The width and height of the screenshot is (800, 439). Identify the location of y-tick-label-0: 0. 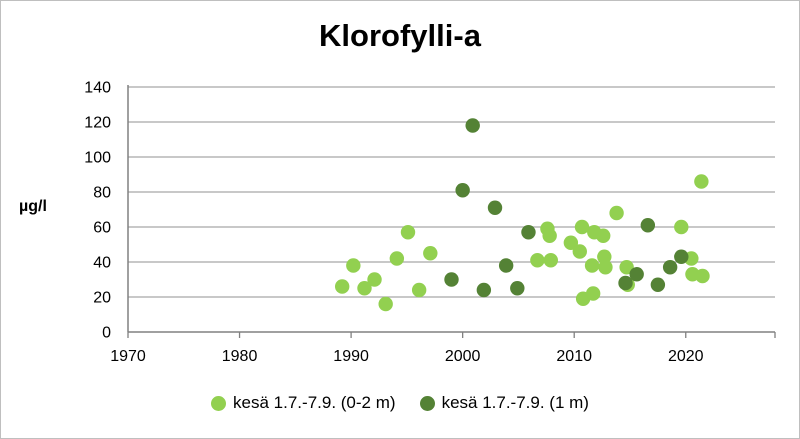
(106, 333).